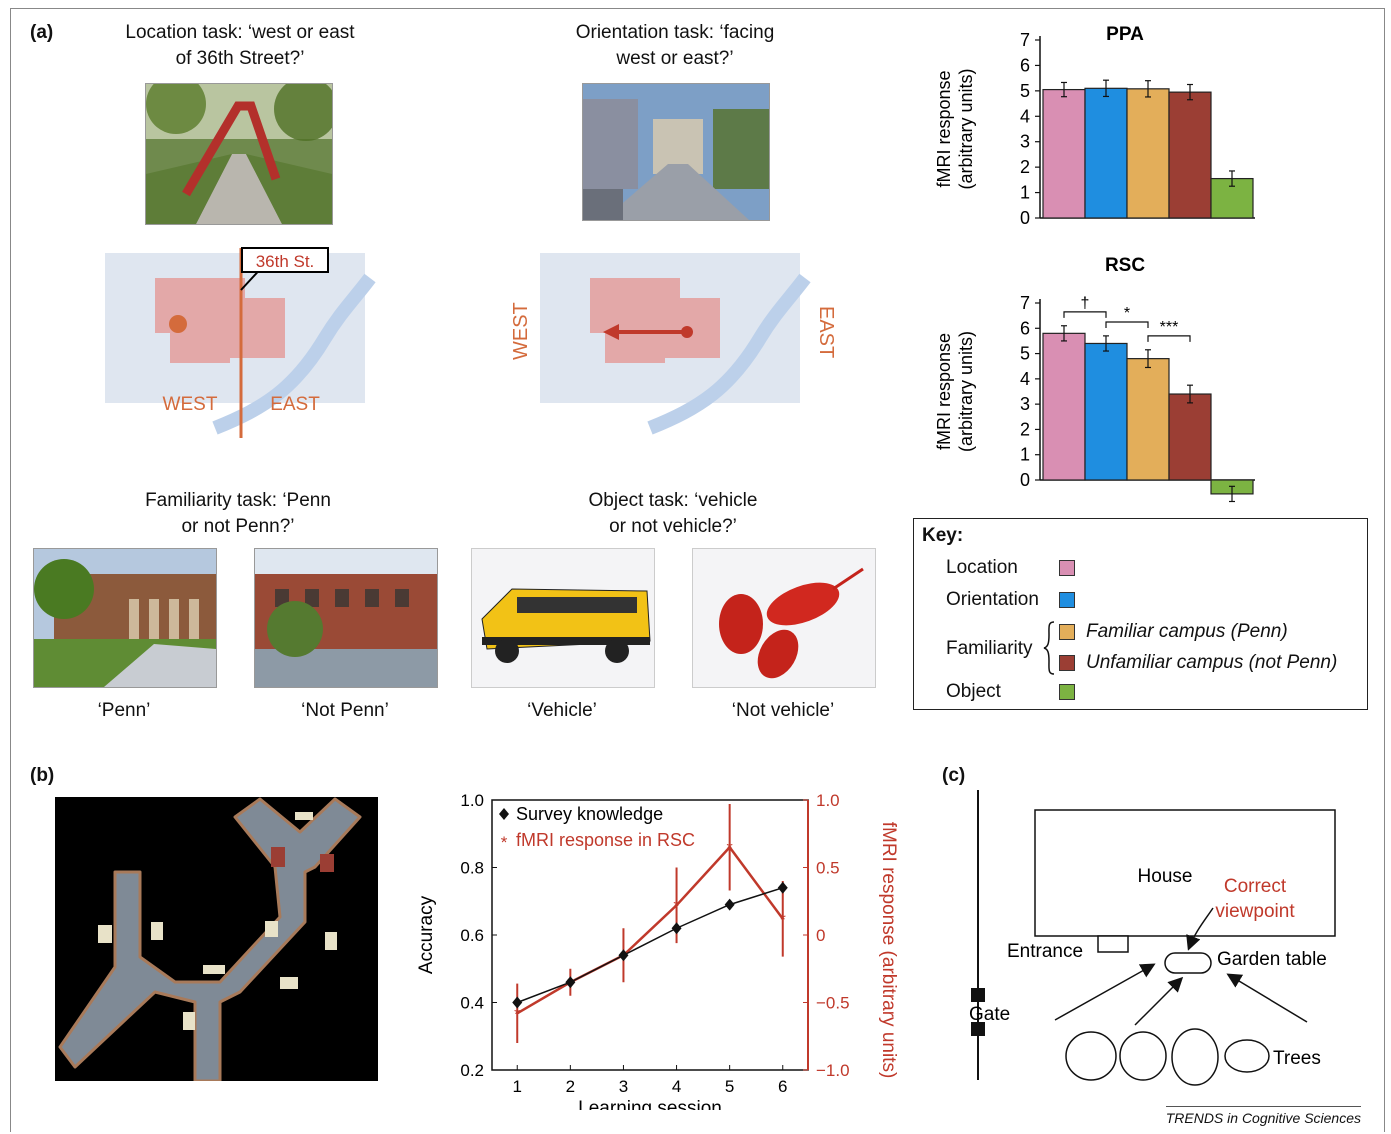 The height and width of the screenshot is (1134, 1391). What do you see at coordinates (1297, 1058) in the screenshot?
I see `trees-label: Trees` at bounding box center [1297, 1058].